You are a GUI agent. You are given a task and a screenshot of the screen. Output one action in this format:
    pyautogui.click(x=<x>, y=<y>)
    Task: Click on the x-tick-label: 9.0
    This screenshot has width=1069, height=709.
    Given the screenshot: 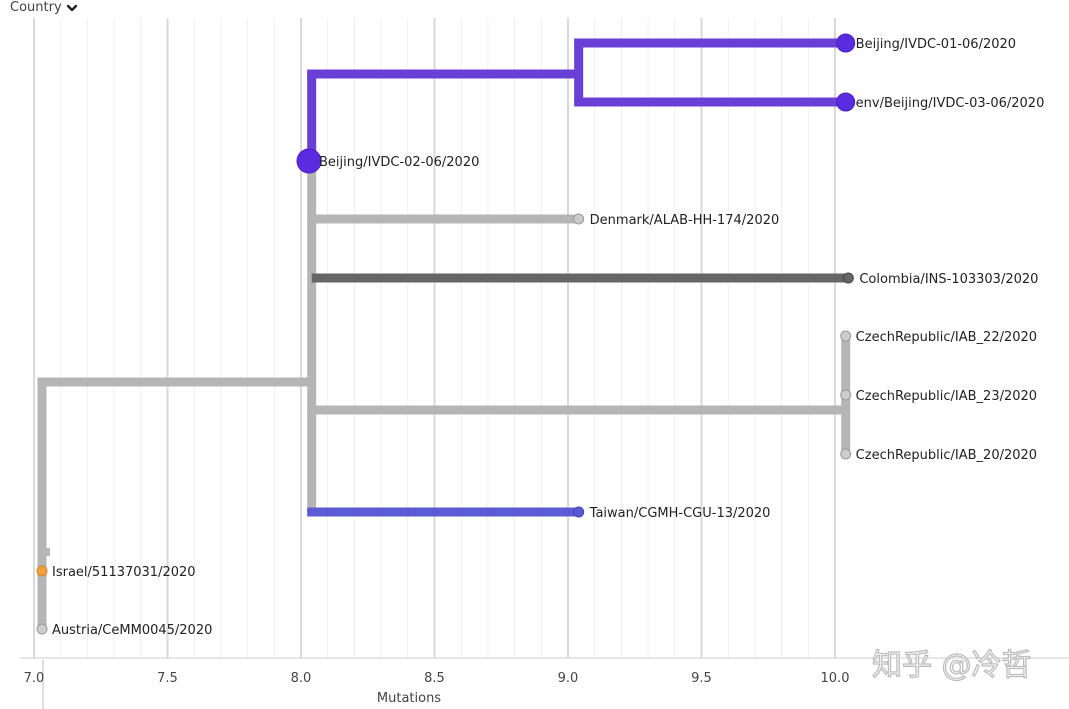 What is the action you would take?
    pyautogui.click(x=568, y=678)
    